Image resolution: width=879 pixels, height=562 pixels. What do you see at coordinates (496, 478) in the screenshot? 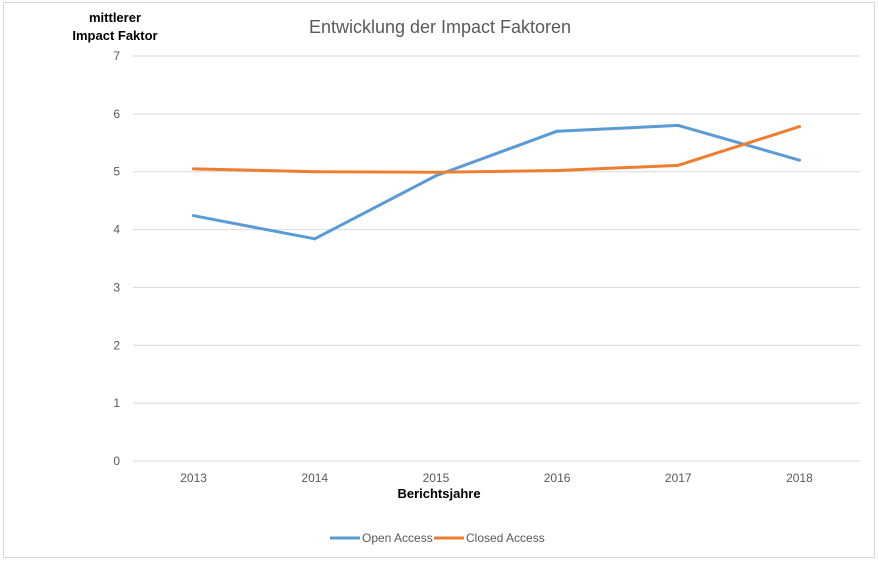
I see `x-tick-labels: 2013 2014 2015 2016 2017 2018` at bounding box center [496, 478].